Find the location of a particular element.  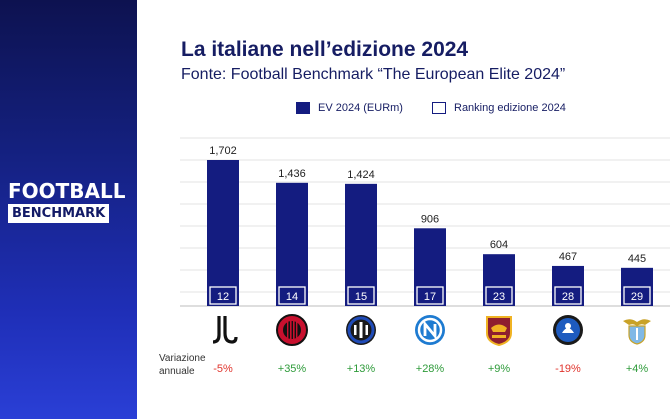

value-label: 467 is located at coordinates (568, 257).